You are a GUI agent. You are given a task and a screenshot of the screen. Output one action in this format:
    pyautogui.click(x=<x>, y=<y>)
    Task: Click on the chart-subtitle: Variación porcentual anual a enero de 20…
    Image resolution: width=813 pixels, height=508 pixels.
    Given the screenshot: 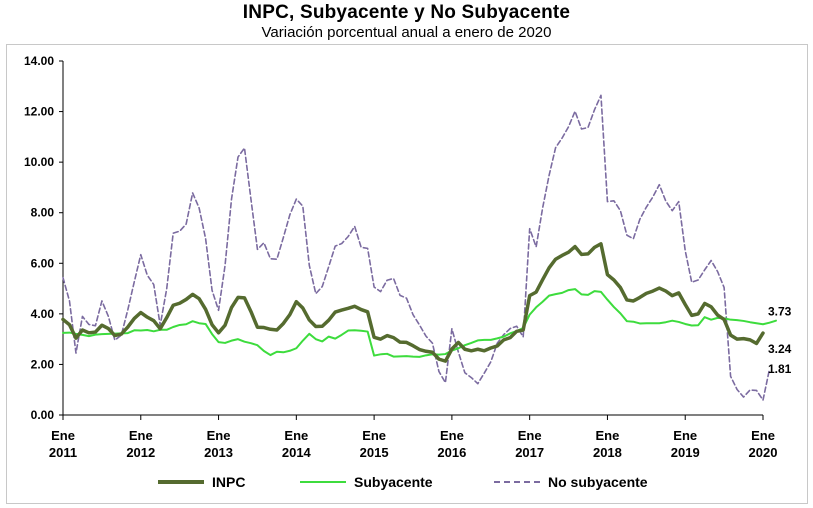 What is the action you would take?
    pyautogui.click(x=406, y=32)
    